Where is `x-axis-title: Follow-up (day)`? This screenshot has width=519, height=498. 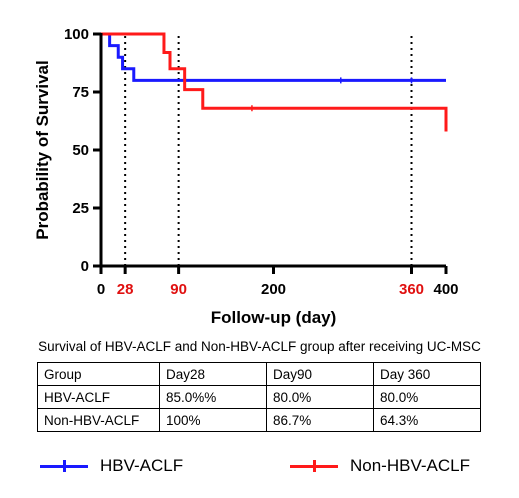
x-axis-title: Follow-up (day) is located at coordinates (274, 317).